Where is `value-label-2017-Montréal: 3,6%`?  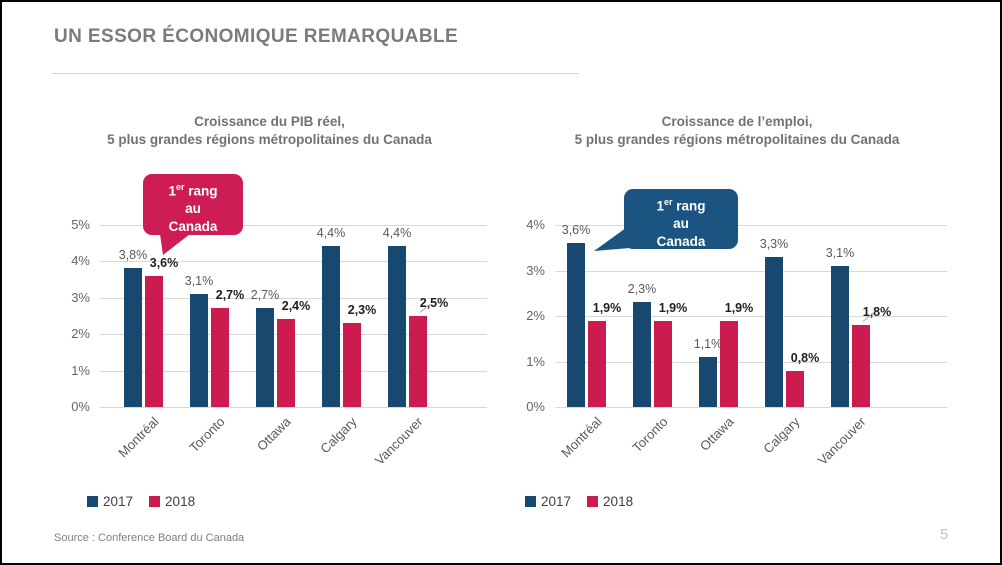
value-label-2017-Montréal: 3,6% is located at coordinates (576, 230).